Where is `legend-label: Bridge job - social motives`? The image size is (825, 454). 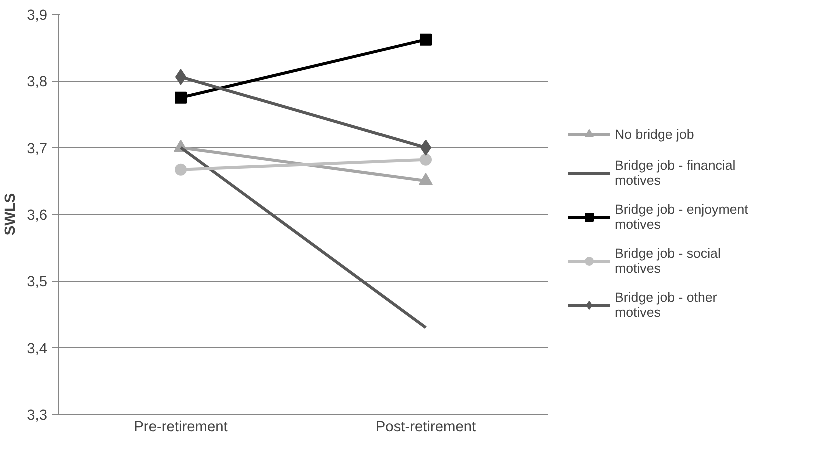
legend-label: Bridge job - social motives is located at coordinates (668, 261).